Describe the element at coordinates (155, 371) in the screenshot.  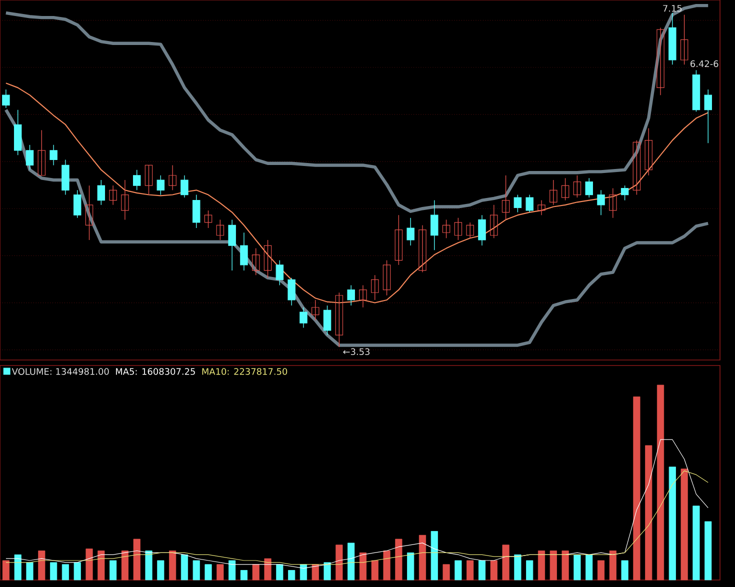
I see `text: MA5: 1608307.25` at that location.